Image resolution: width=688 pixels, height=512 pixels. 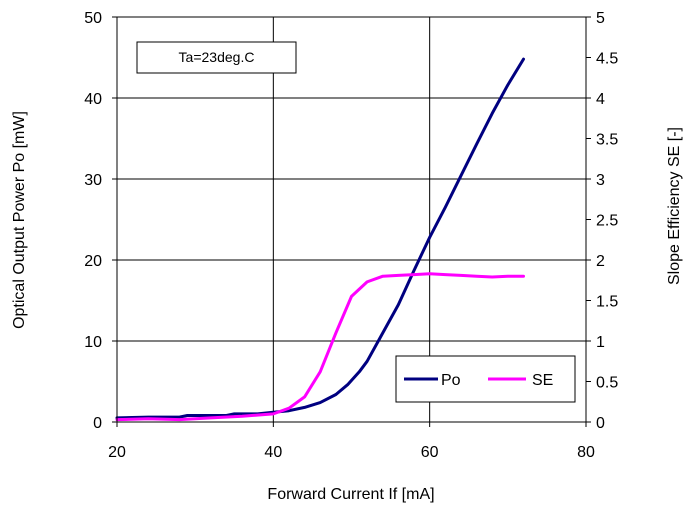 What do you see at coordinates (542, 380) in the screenshot?
I see `legend-label-se: SE` at bounding box center [542, 380].